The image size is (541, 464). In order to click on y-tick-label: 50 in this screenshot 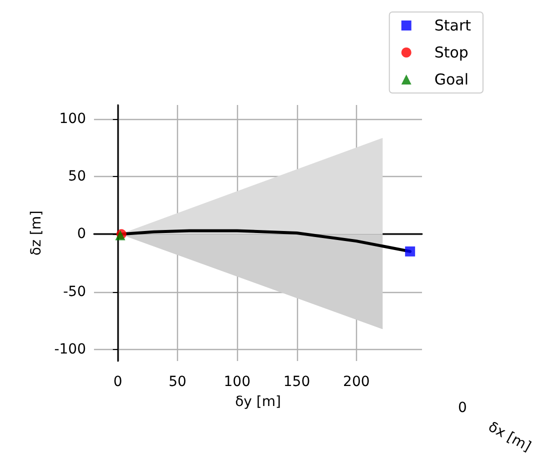, I will do `click(77, 176)`.